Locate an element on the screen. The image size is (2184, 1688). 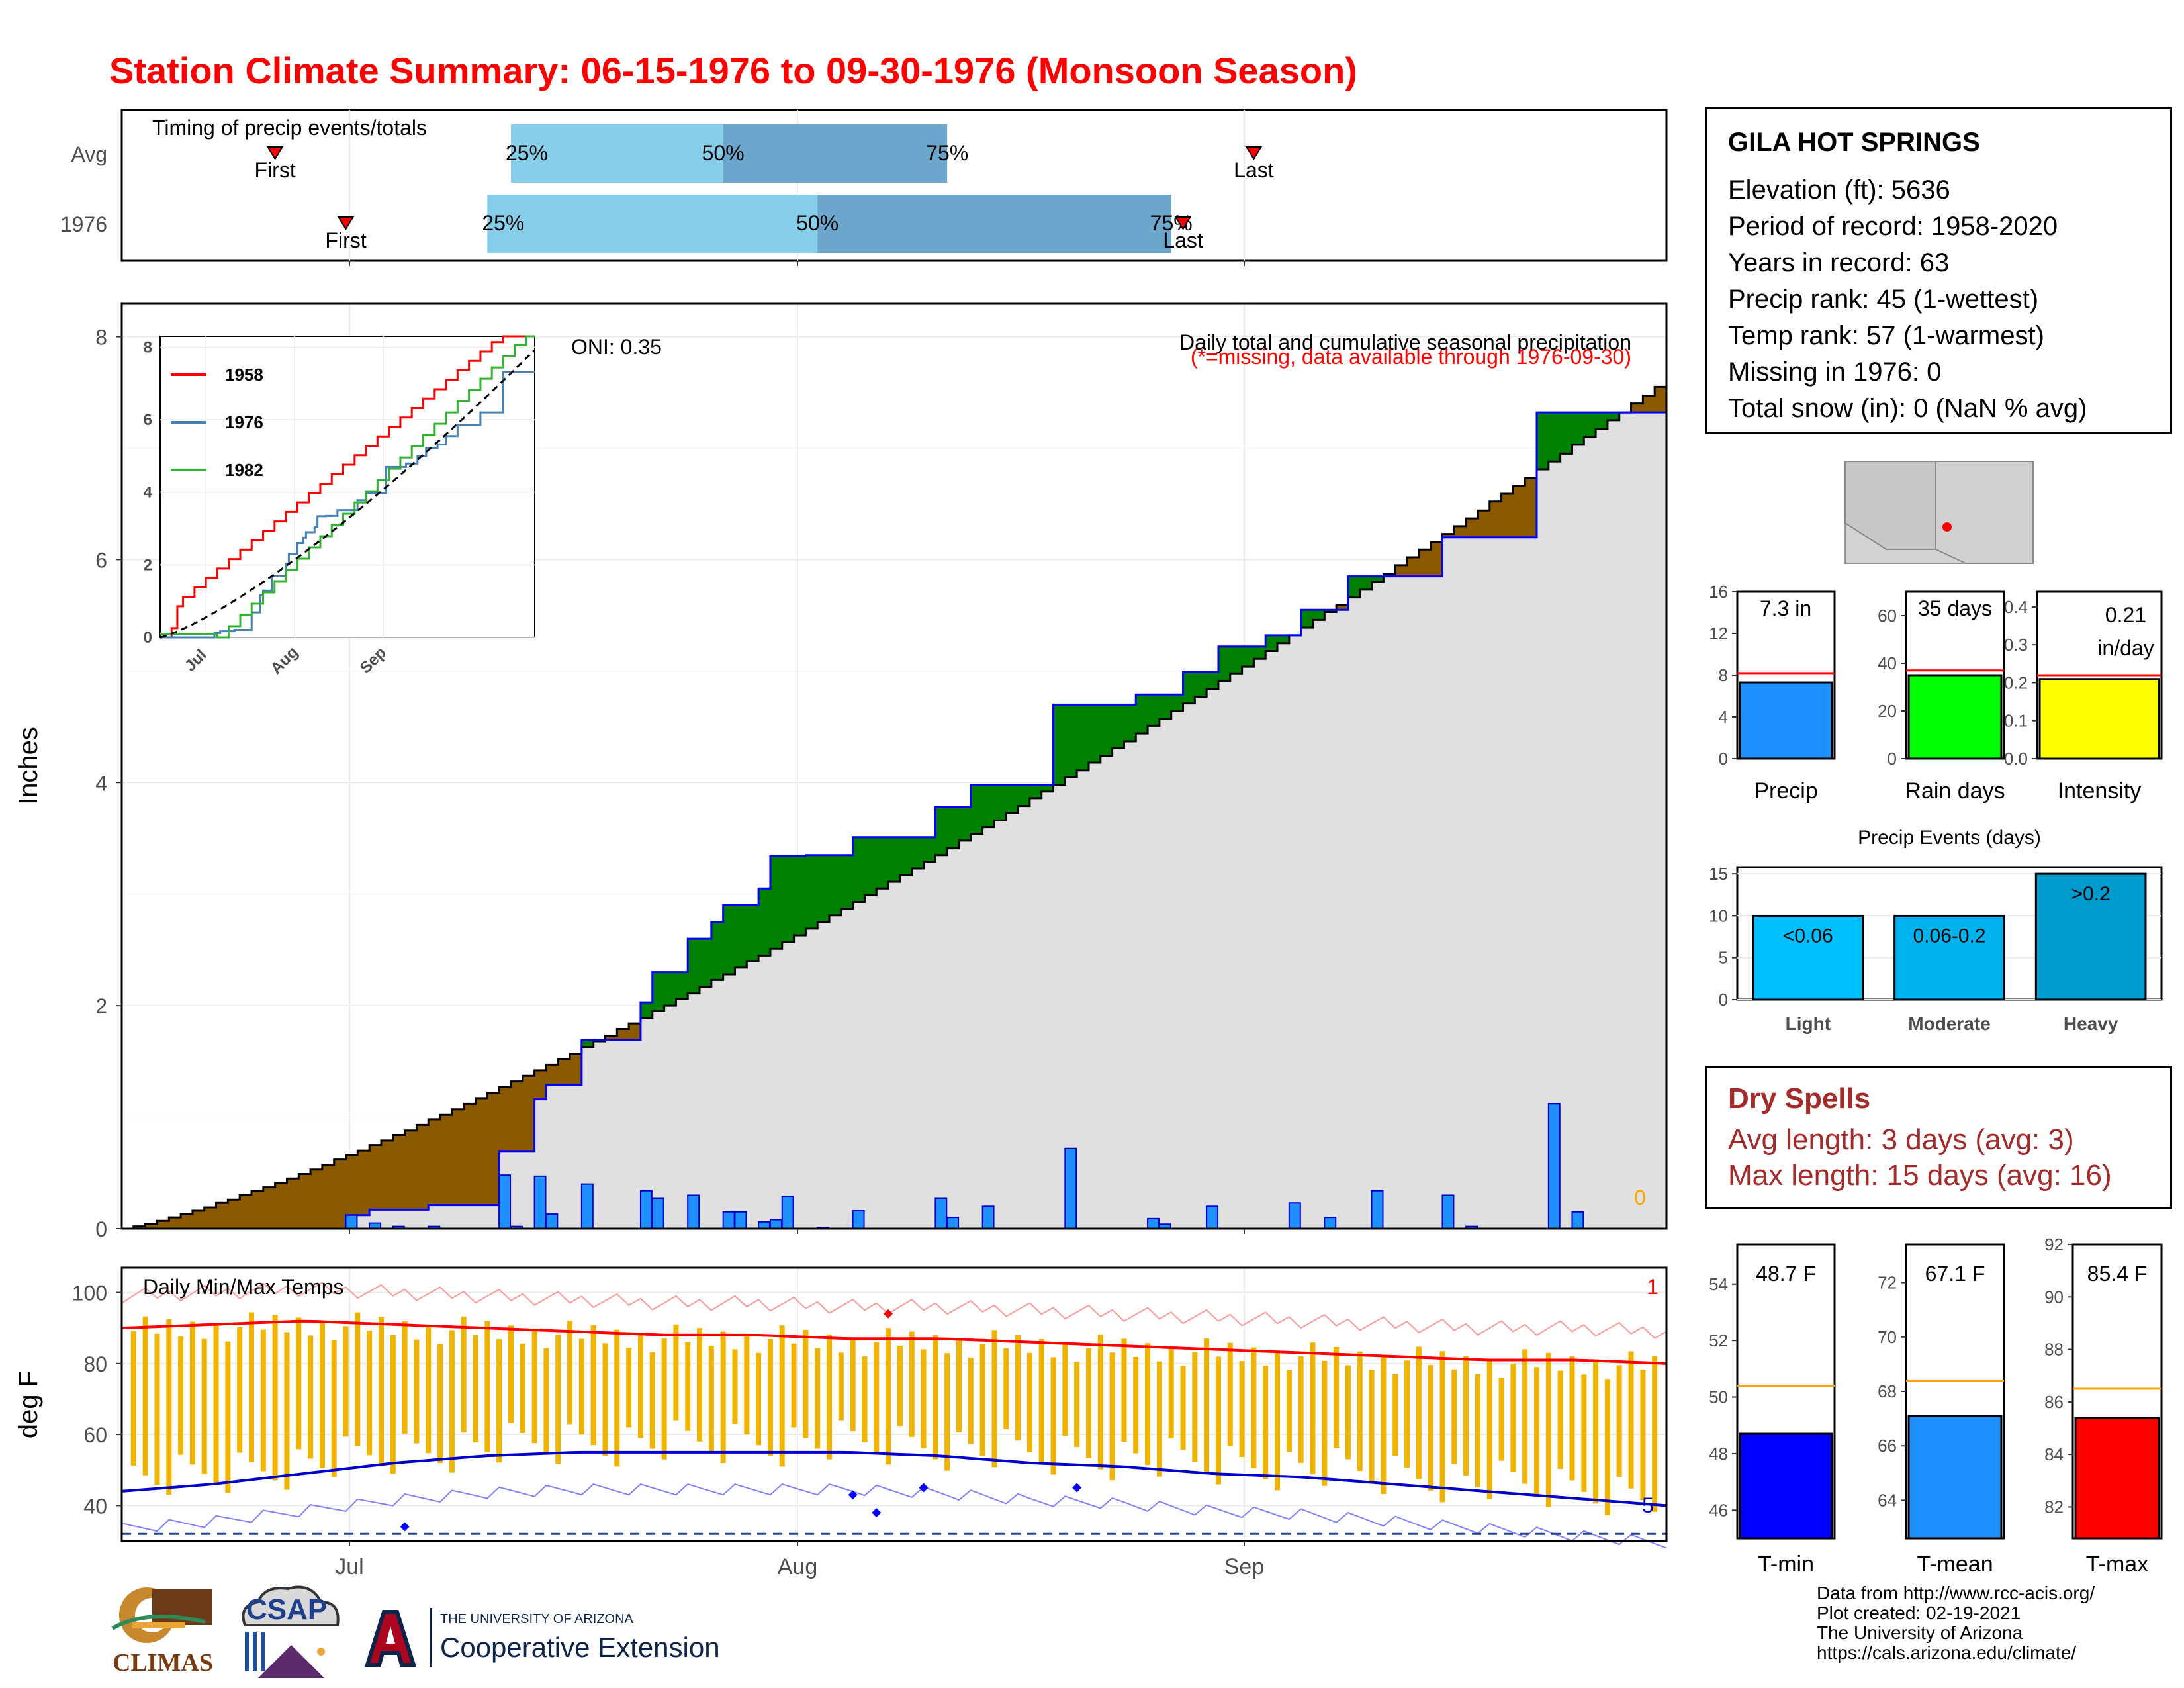
precip-ytick-label: 6 is located at coordinates (101, 560).